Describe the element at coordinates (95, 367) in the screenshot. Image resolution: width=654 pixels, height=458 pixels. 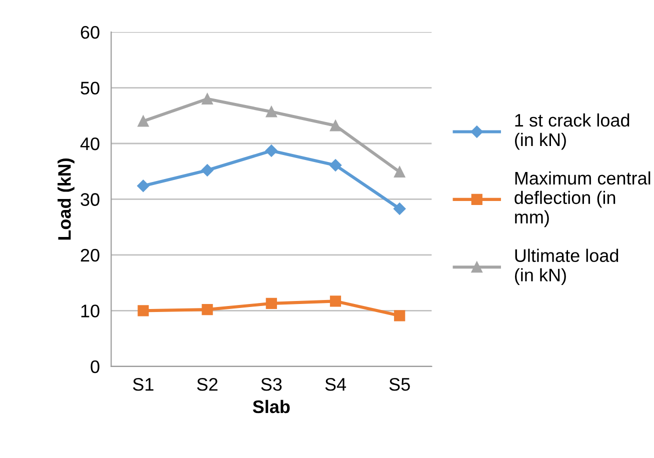
I see `y-tick-label: 0` at that location.